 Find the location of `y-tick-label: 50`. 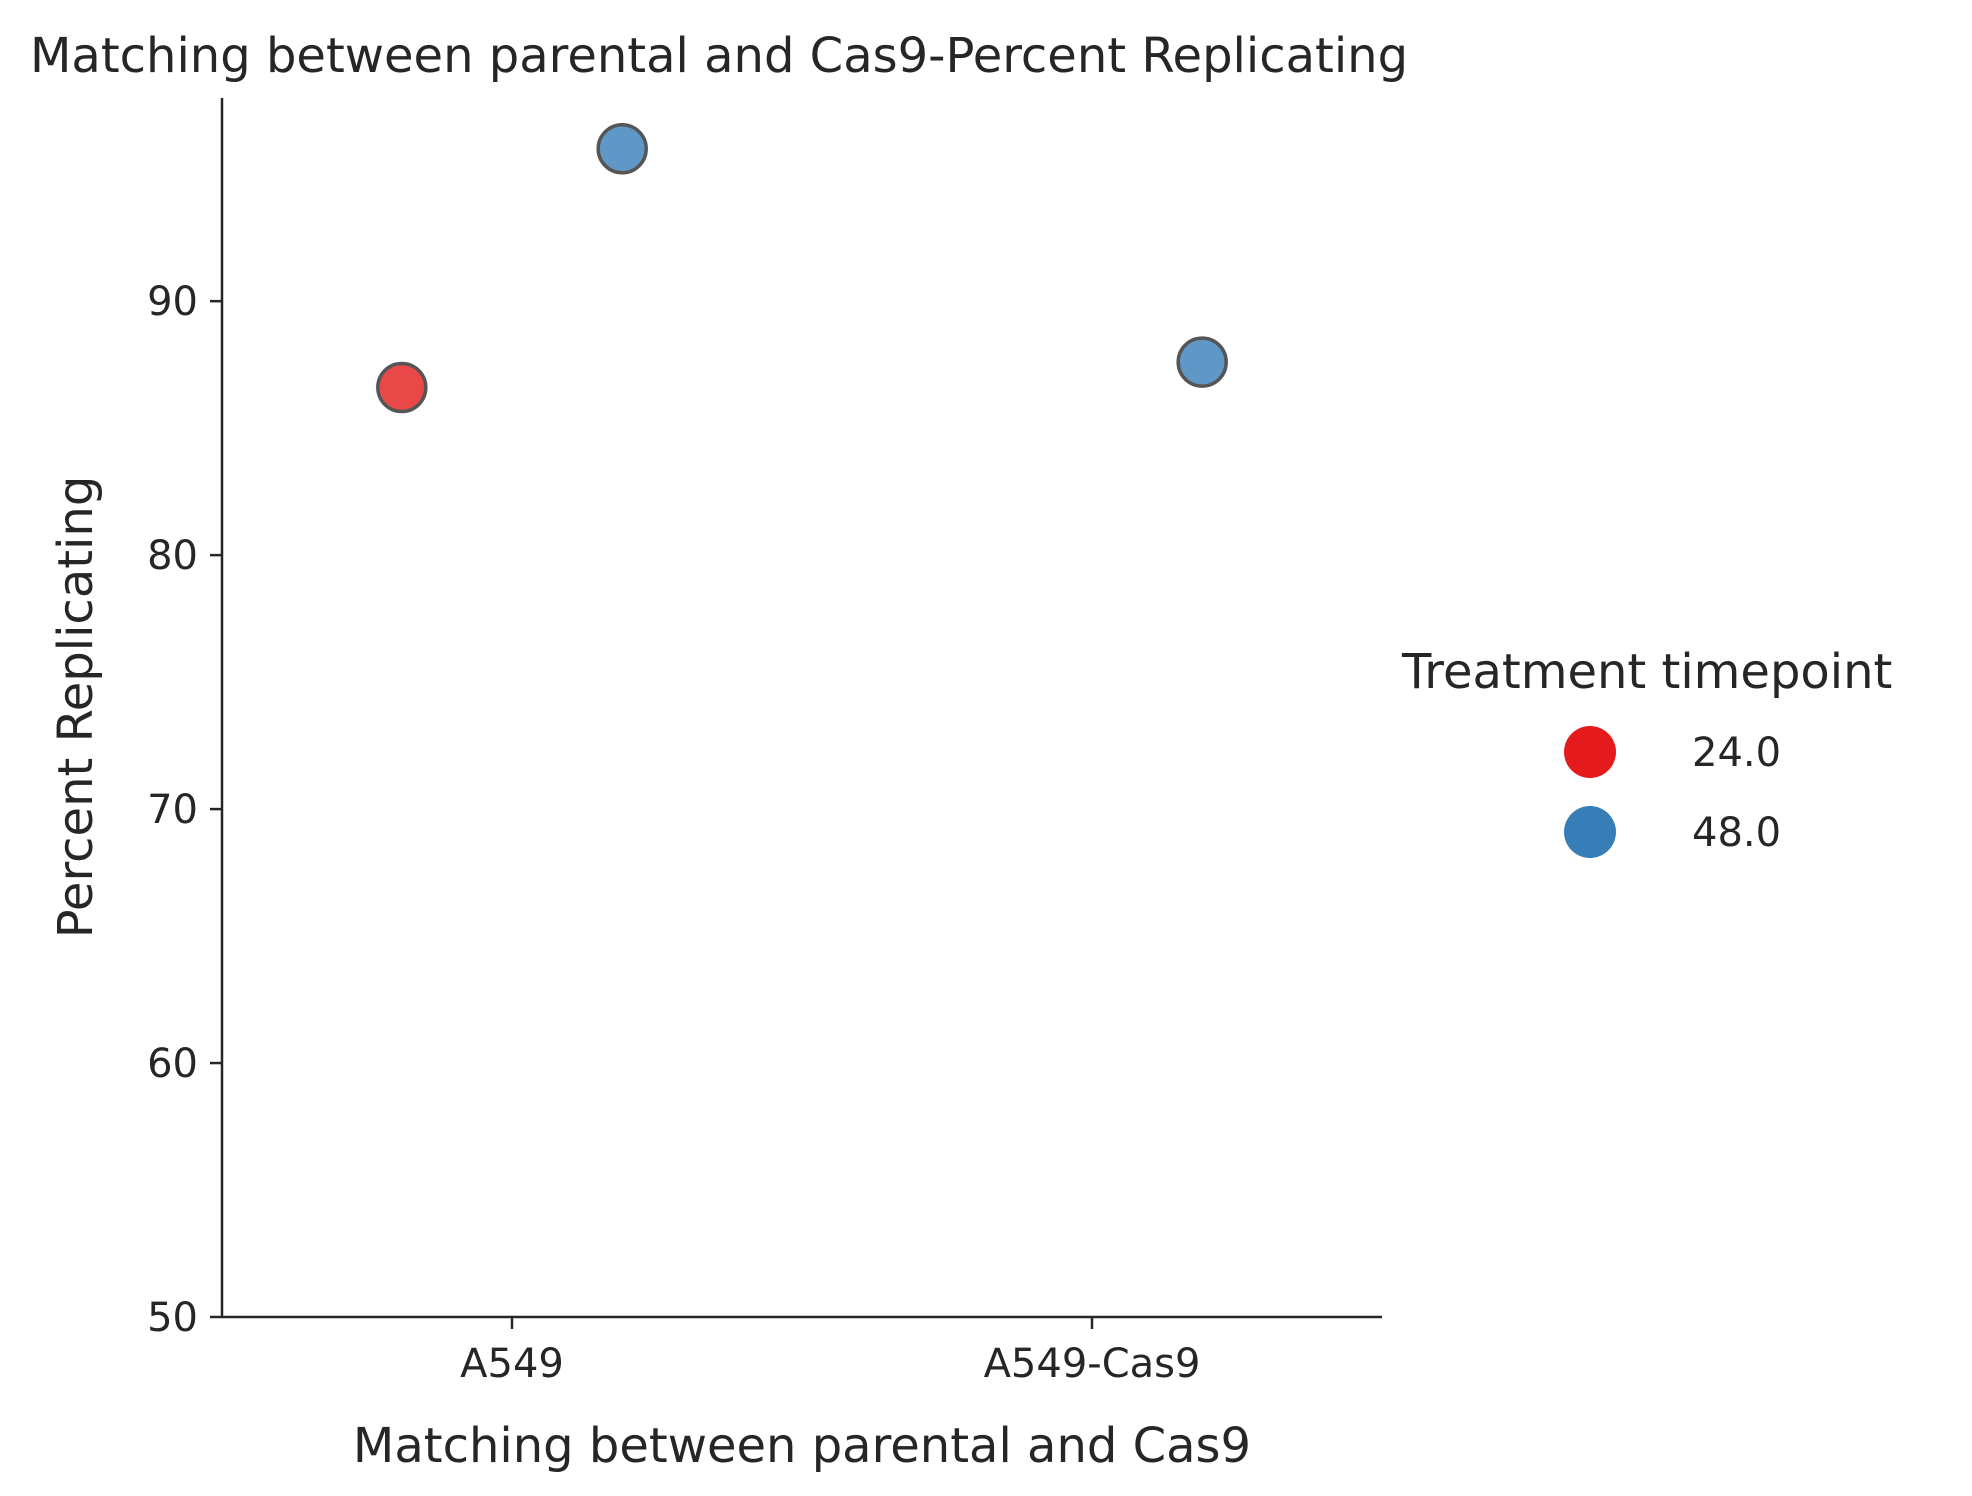

y-tick-label: 50 is located at coordinates (172, 1318).